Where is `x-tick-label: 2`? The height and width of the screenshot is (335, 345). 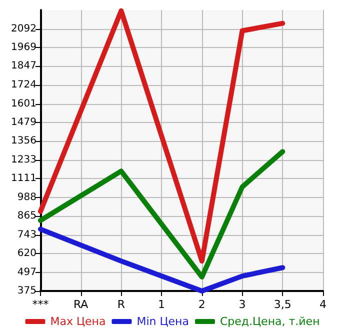 x-tick-label: 2 is located at coordinates (202, 304).